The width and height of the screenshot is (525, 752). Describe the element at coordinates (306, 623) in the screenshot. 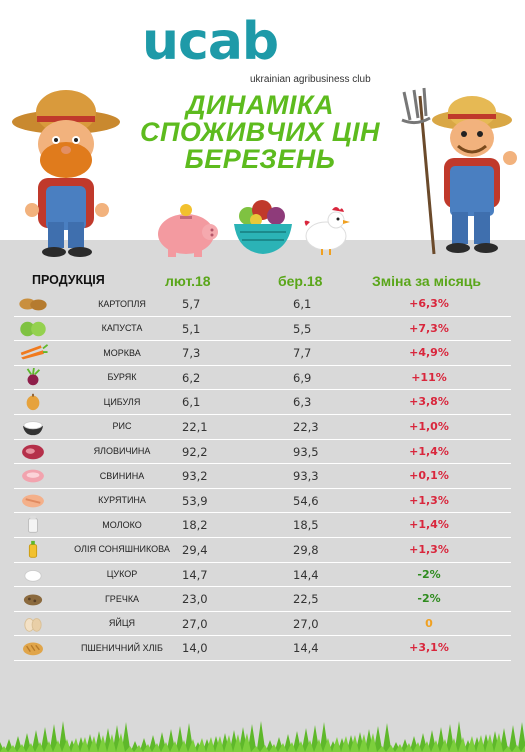

I see `price-mar: 27,0` at that location.